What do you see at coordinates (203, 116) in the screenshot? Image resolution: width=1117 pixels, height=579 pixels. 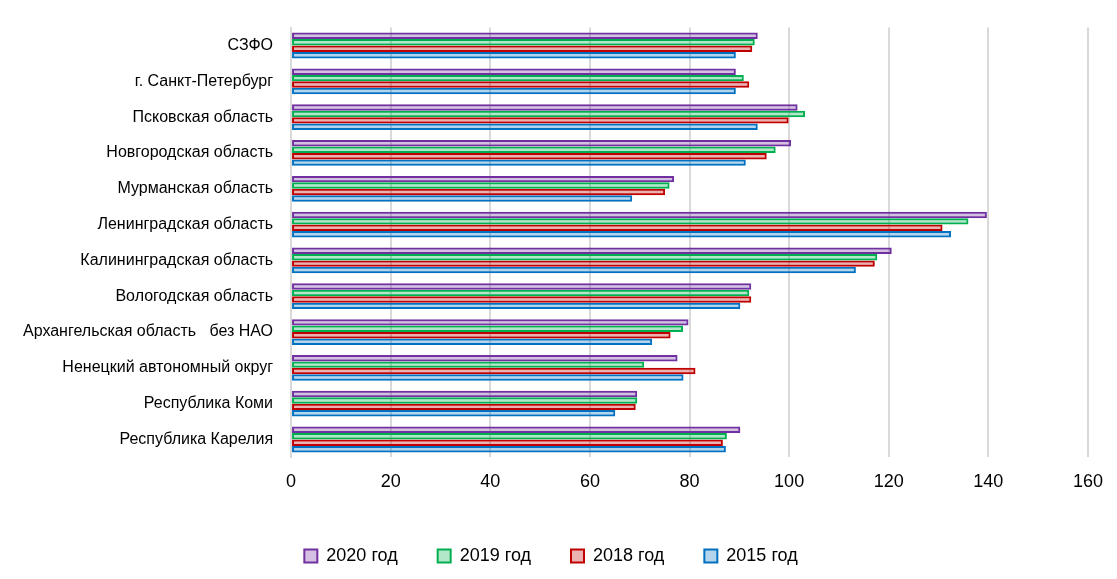 I see `y-tick-label: Псковская область` at bounding box center [203, 116].